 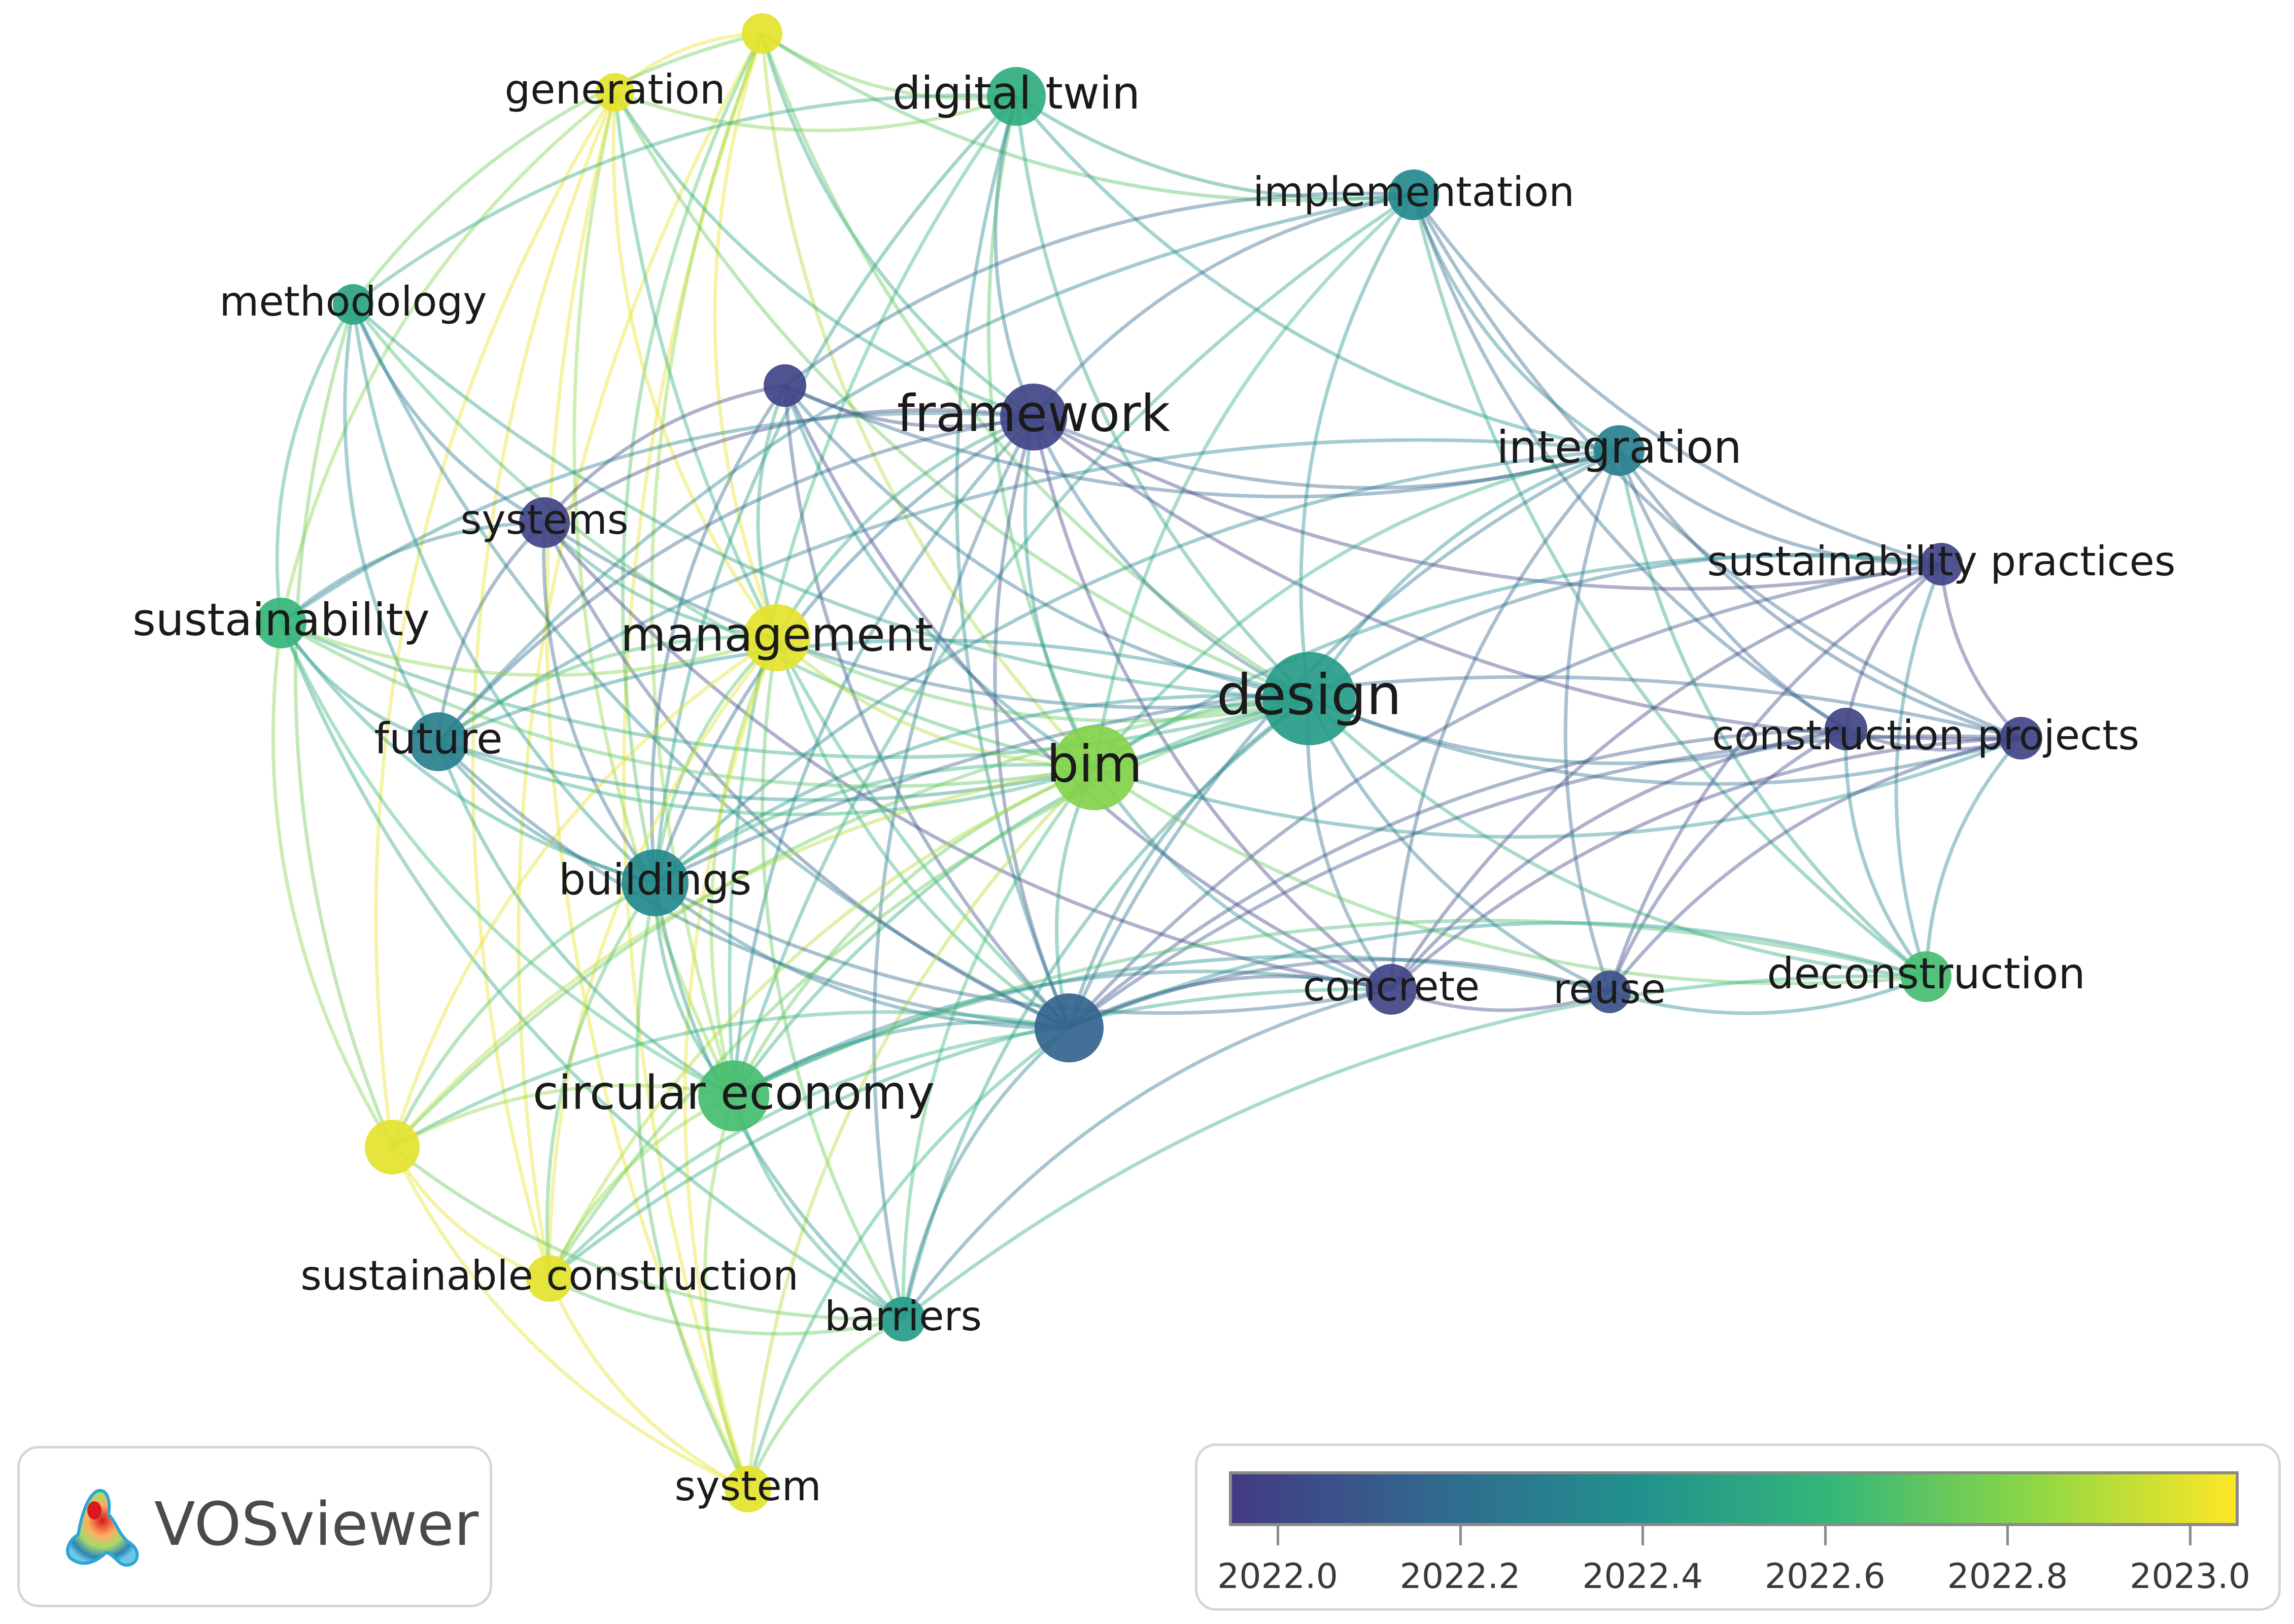 I want to click on node-label-generation: generation, so click(x=615, y=90).